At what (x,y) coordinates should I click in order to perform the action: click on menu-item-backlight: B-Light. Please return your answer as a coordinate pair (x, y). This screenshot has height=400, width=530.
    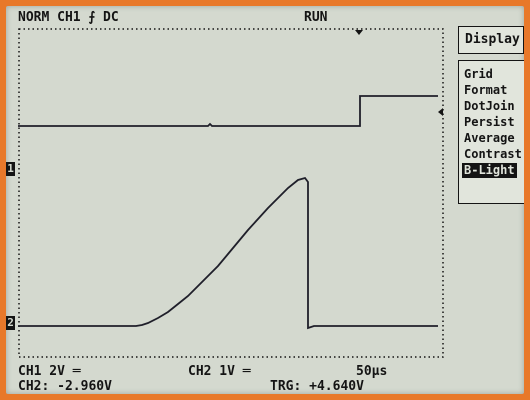
    Looking at the image, I should click on (489, 170).